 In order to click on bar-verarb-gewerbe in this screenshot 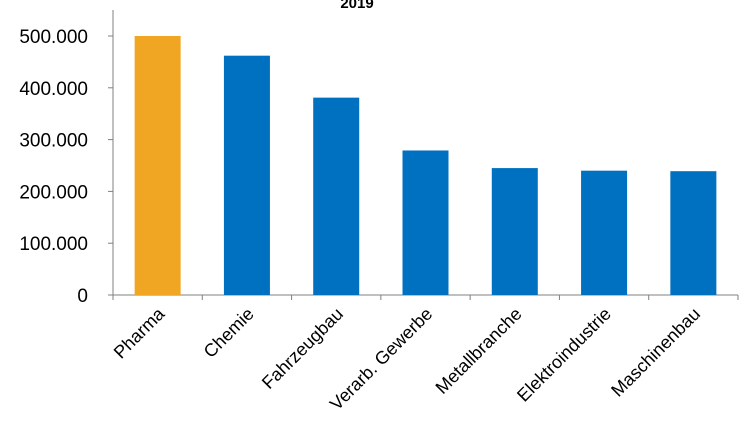, I will do `click(425, 222)`.